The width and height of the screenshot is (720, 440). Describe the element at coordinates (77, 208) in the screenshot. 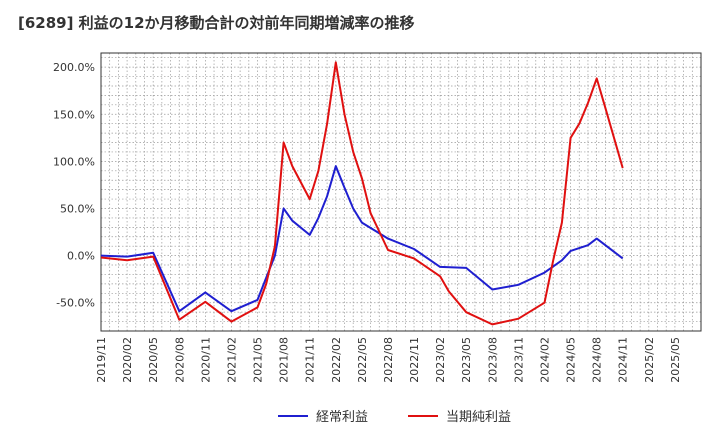

I see `y-tick-label: 50.0%` at that location.